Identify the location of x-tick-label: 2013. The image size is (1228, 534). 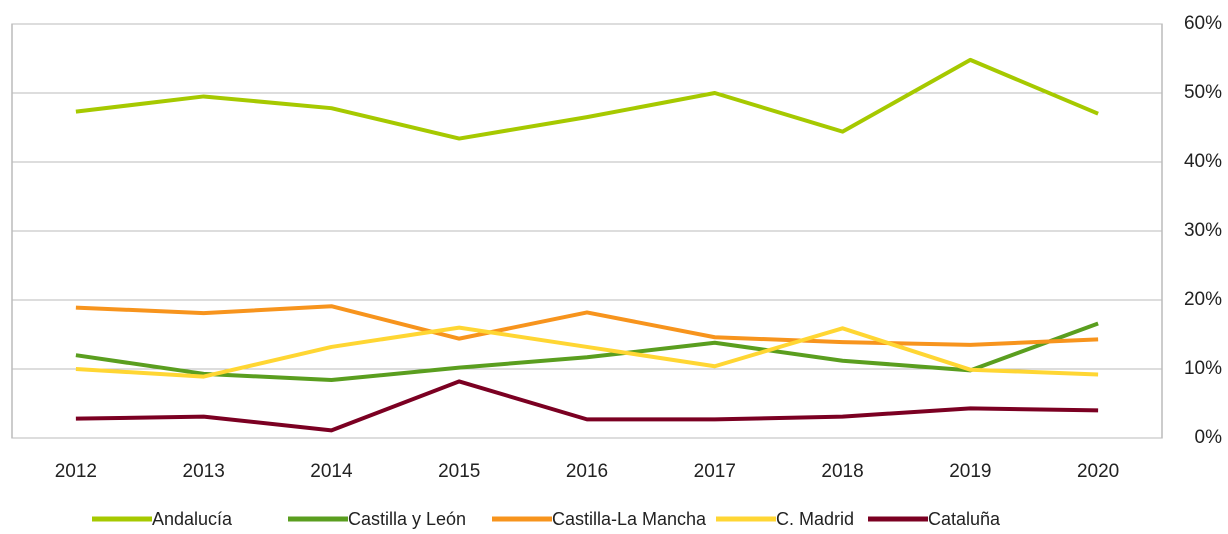
(204, 471).